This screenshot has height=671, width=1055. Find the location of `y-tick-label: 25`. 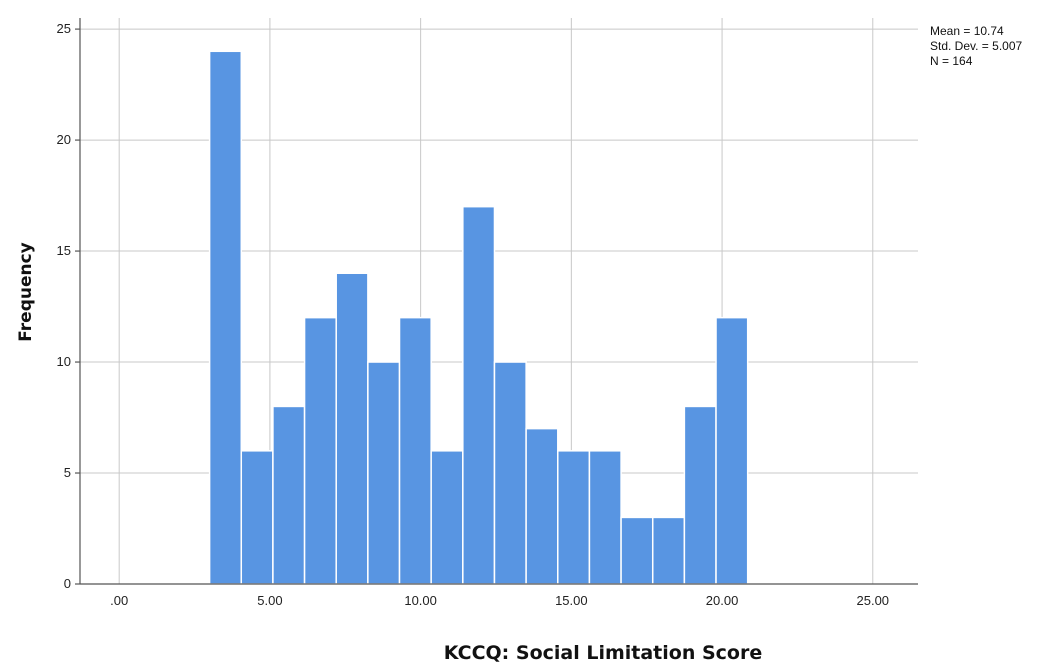

y-tick-label: 25 is located at coordinates (64, 28).